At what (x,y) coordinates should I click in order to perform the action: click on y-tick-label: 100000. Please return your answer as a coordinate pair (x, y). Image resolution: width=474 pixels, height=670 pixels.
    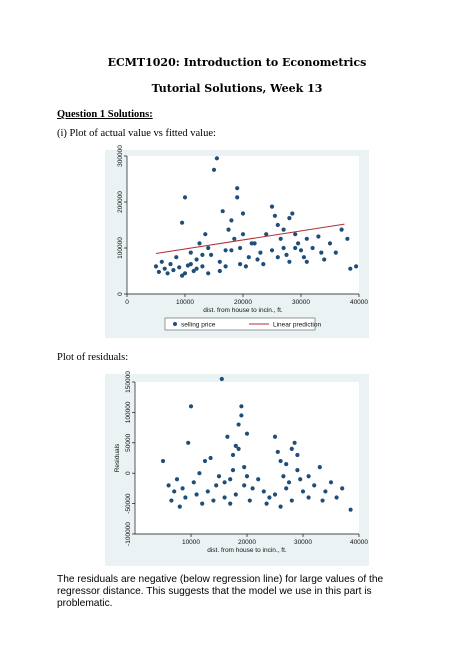
    Looking at the image, I should click on (120, 248).